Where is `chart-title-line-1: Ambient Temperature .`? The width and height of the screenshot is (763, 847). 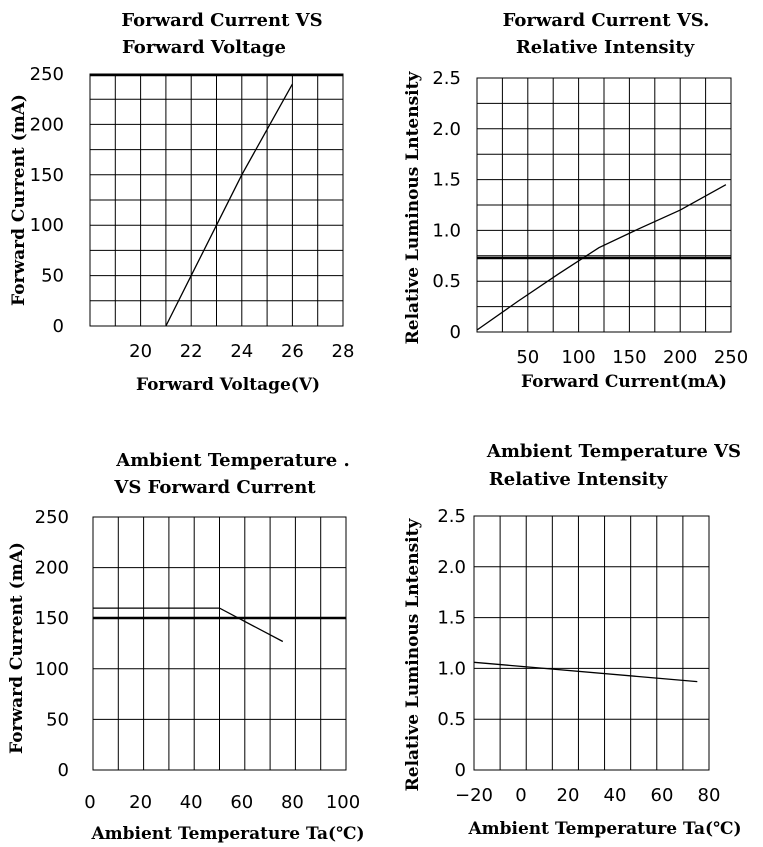 chart-title-line-1: Ambient Temperature . is located at coordinates (232, 460).